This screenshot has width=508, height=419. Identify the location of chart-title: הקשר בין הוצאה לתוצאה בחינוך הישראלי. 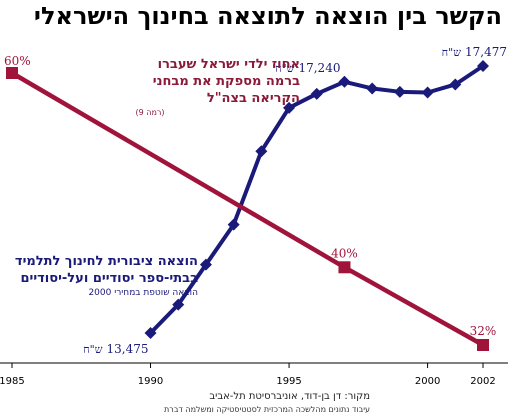
(267, 16).